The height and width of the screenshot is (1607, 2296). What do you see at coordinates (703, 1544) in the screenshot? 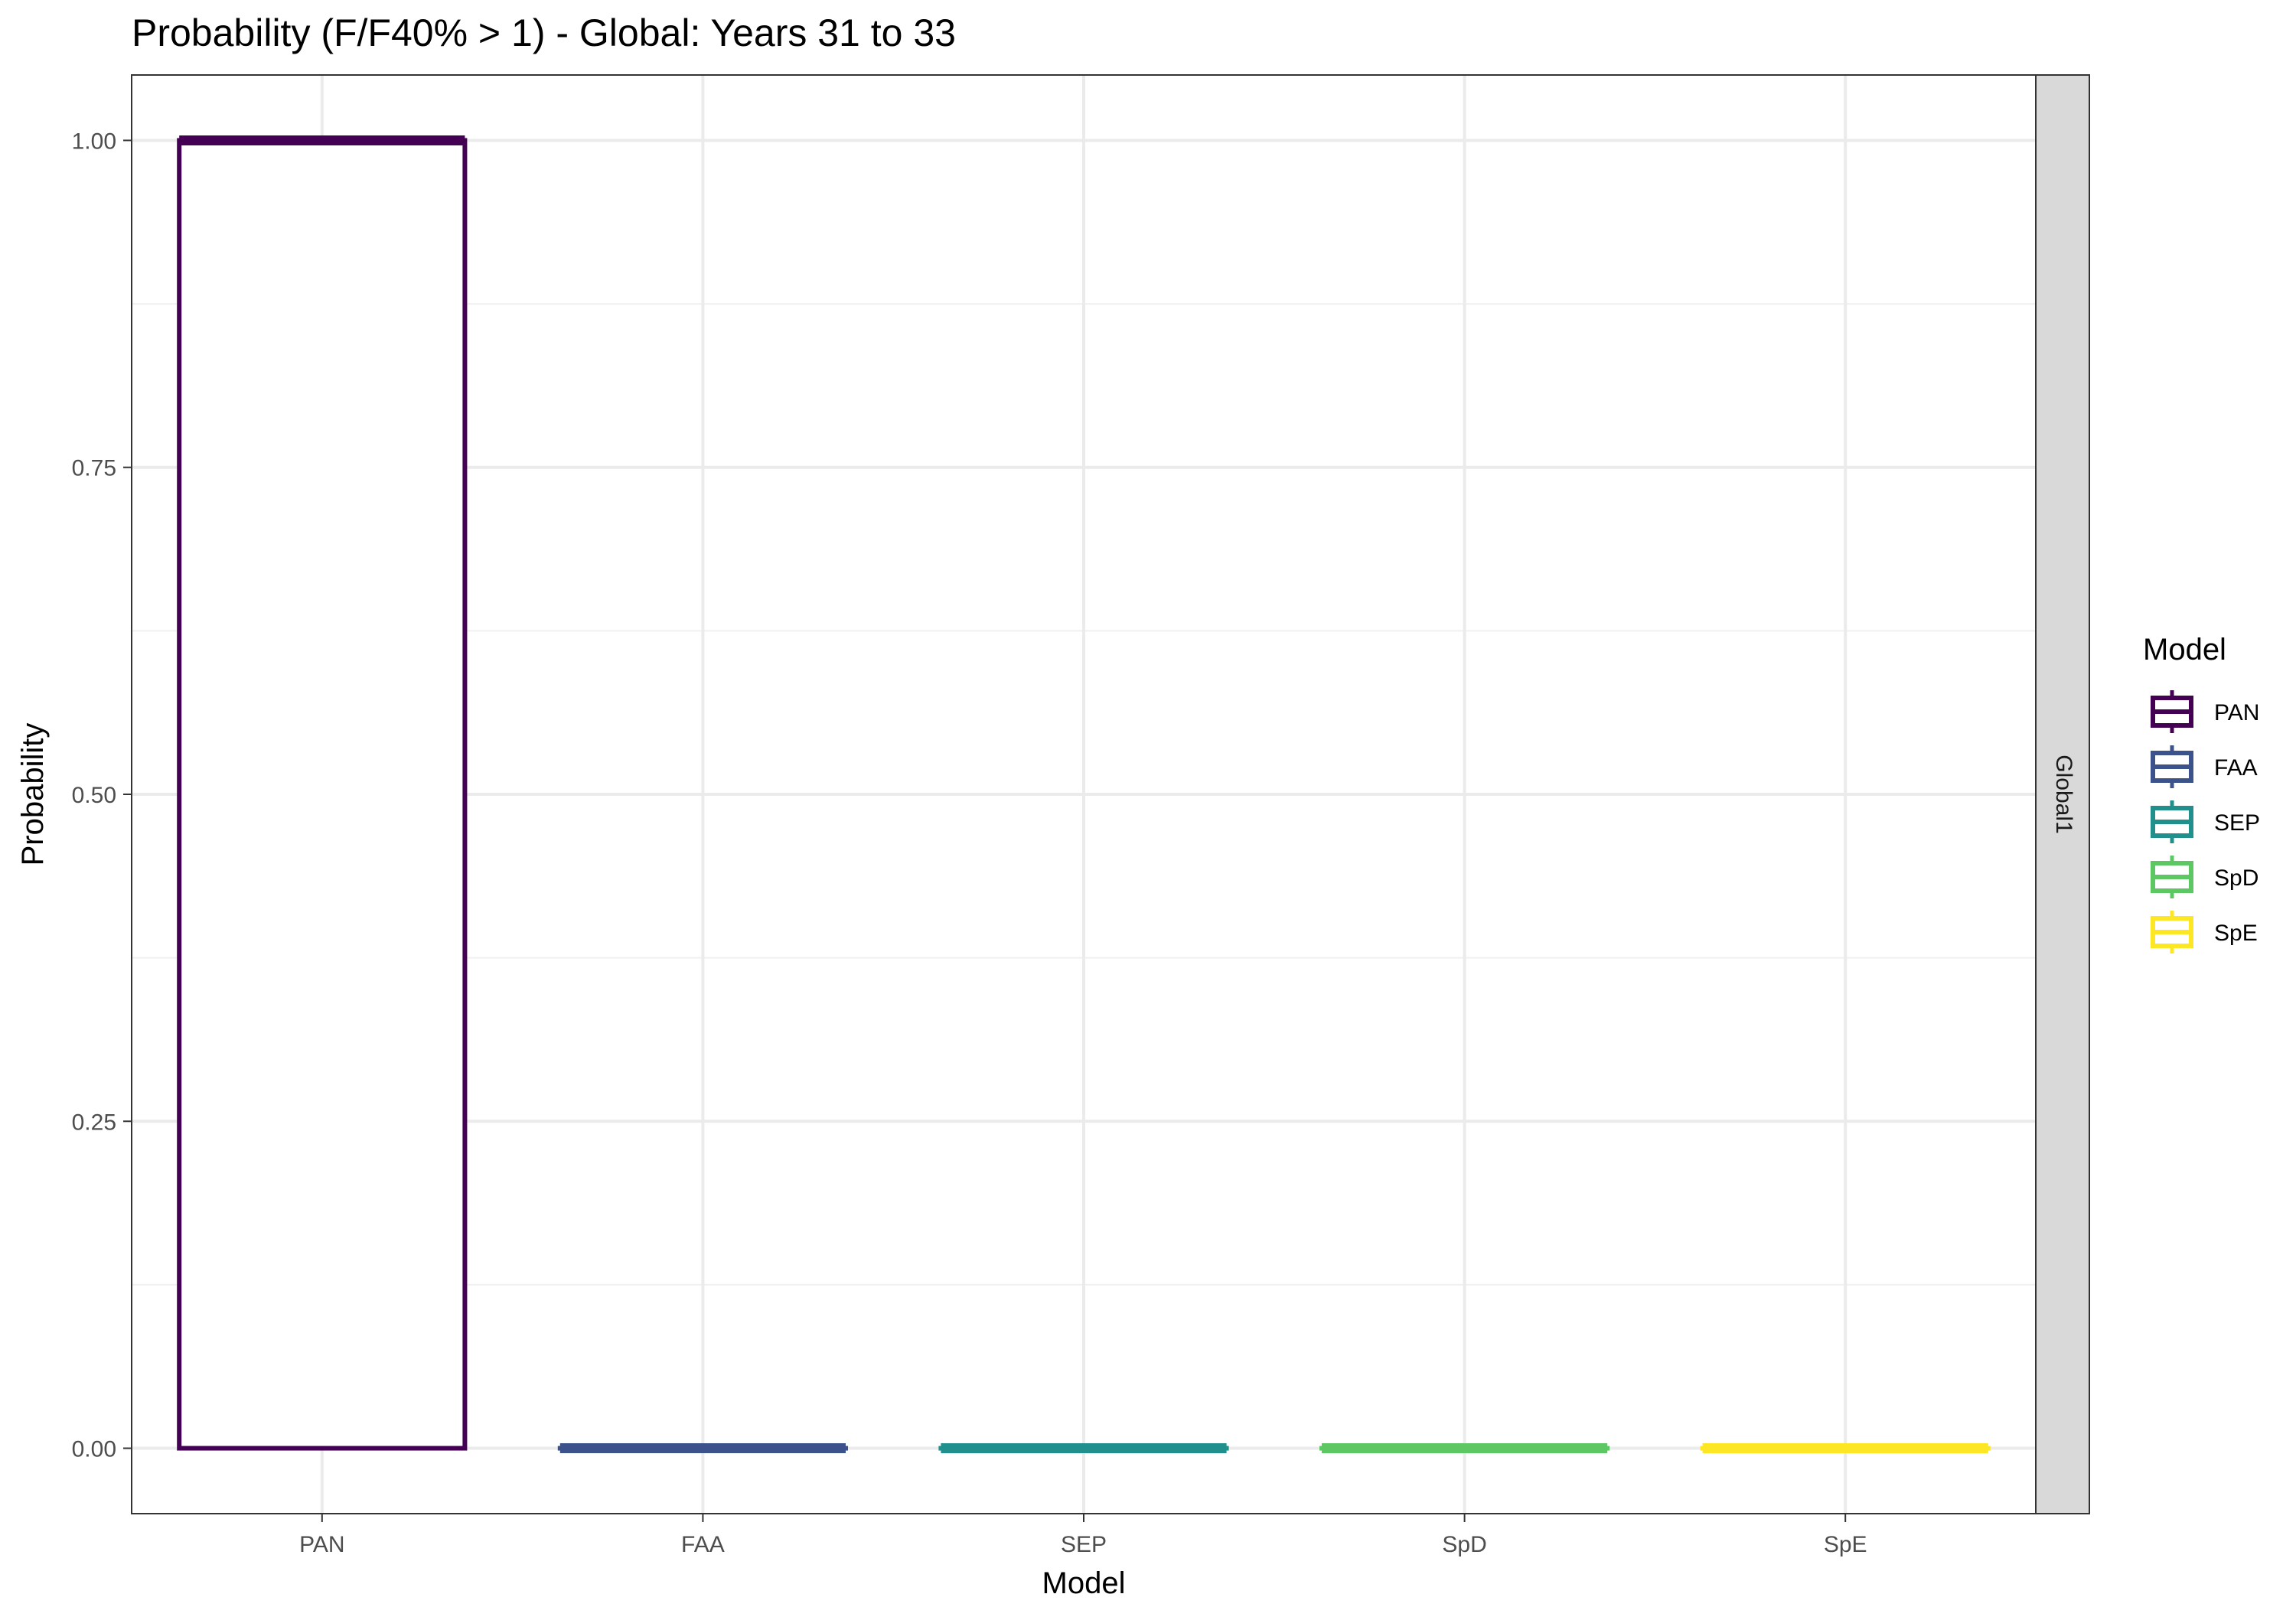
I see `x-tick-label: FAA` at bounding box center [703, 1544].